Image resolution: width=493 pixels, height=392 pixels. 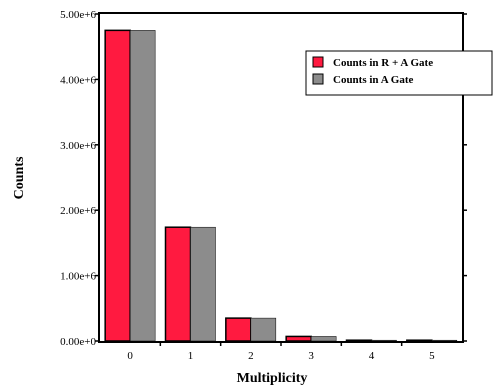 What do you see at coordinates (372, 356) in the screenshot?
I see `x-tick-label: 4` at bounding box center [372, 356].